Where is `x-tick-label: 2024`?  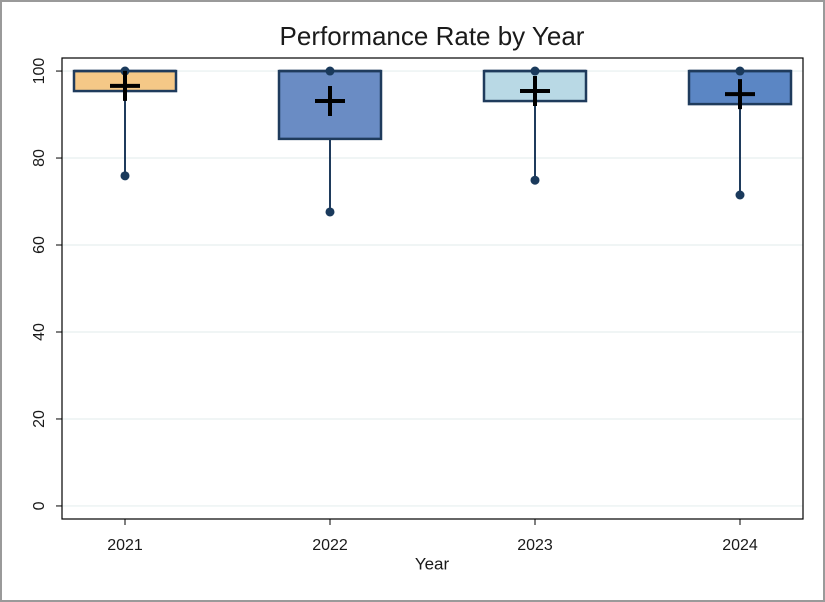
x-tick-label: 2024 is located at coordinates (740, 545).